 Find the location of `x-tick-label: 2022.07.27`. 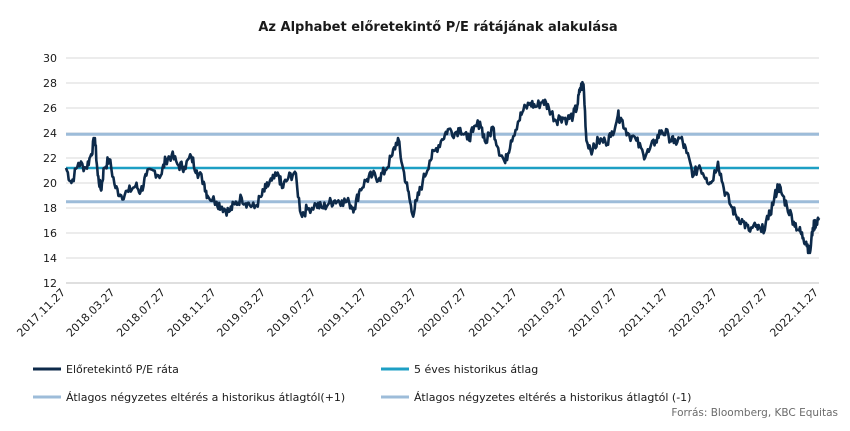

x-tick-label: 2022.07.27 is located at coordinates (744, 313).